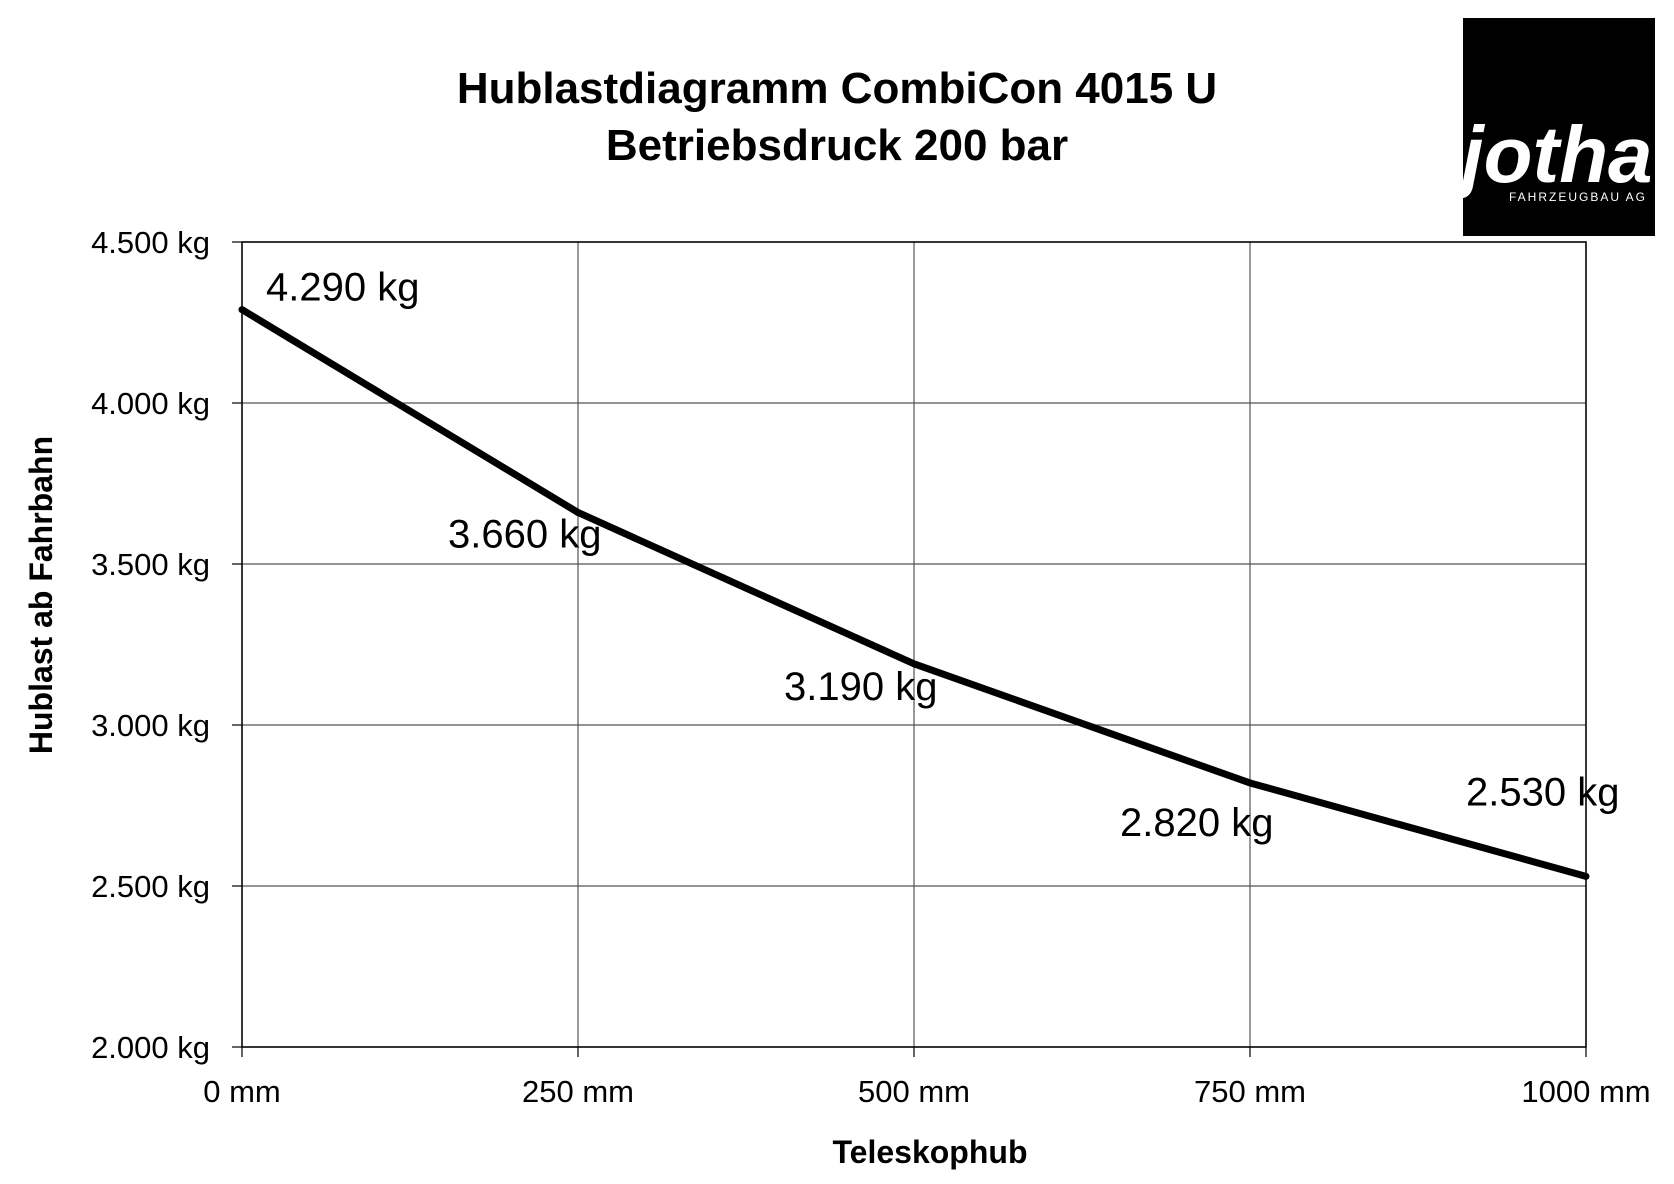 Image resolution: width=1674 pixels, height=1184 pixels. I want to click on logo-background, so click(1559, 127).